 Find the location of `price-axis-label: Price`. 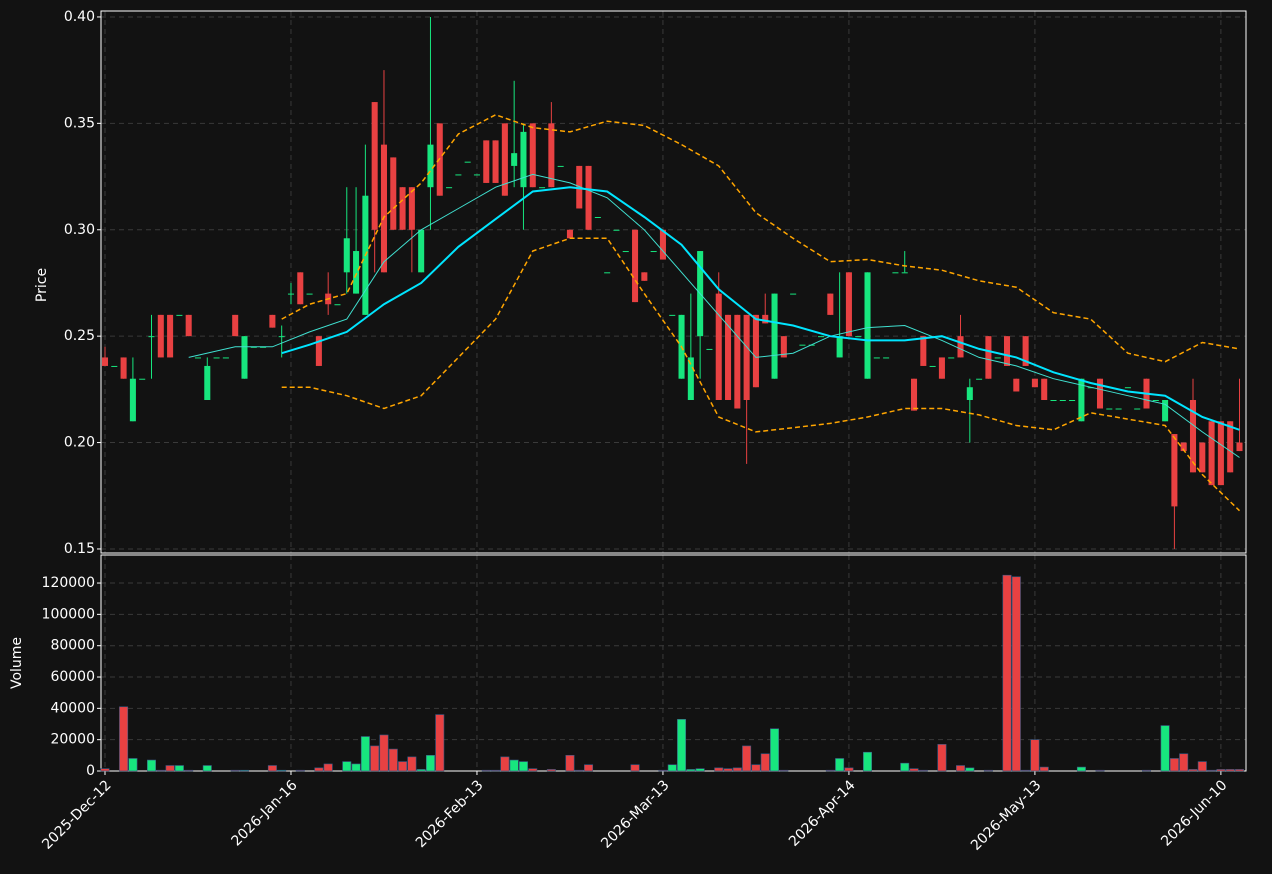

price-axis-label: Price is located at coordinates (42, 285).